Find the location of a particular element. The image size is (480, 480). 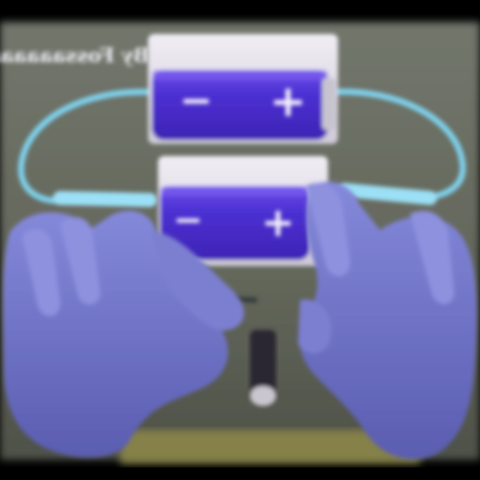

battery-holder-lower is located at coordinates (243, 211).